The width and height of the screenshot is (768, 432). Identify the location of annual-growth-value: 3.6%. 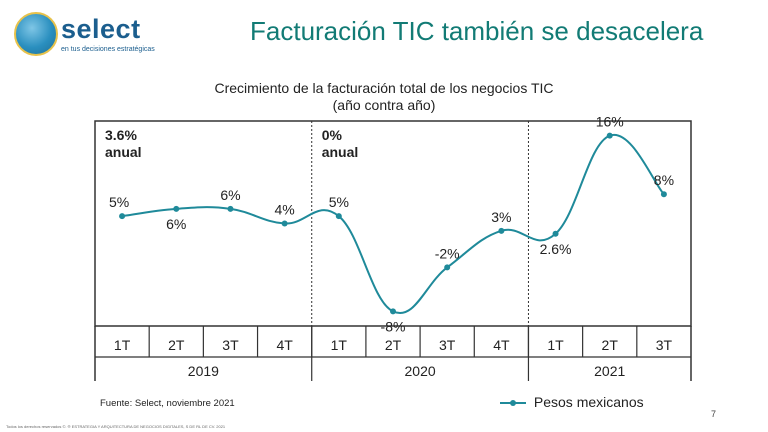
(121, 135).